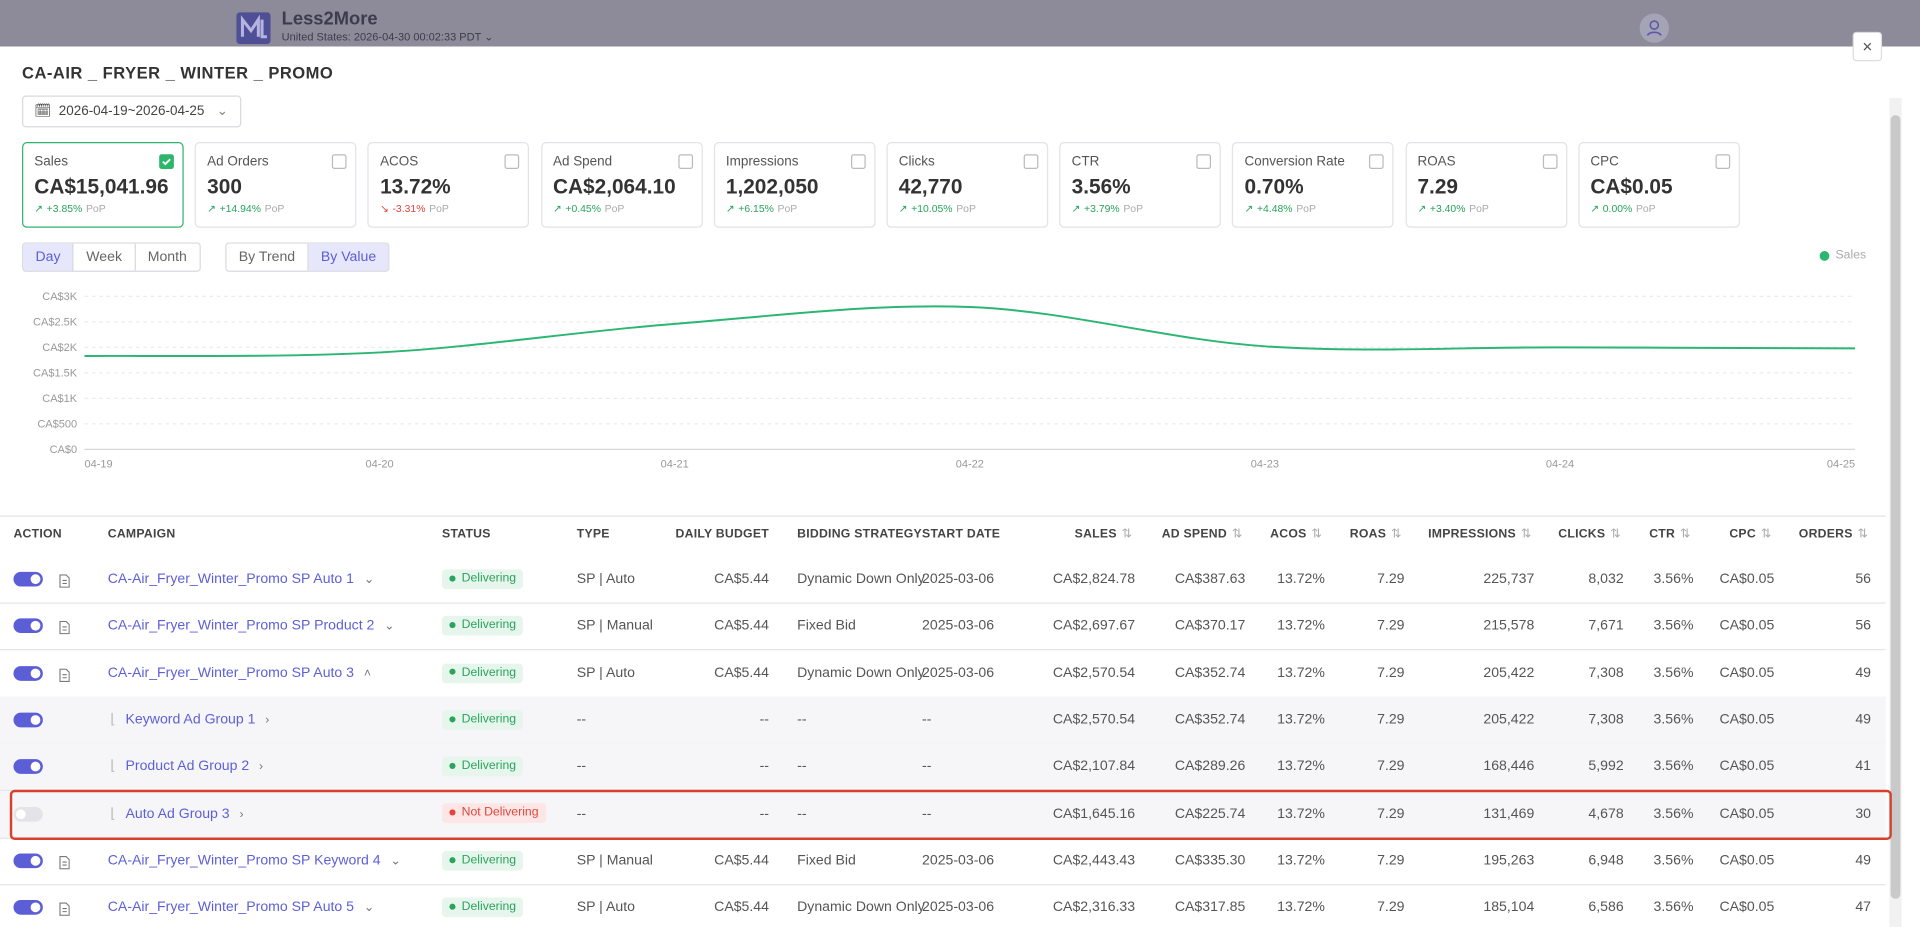 The image size is (1920, 927). I want to click on mode-option: By Trend, so click(268, 257).